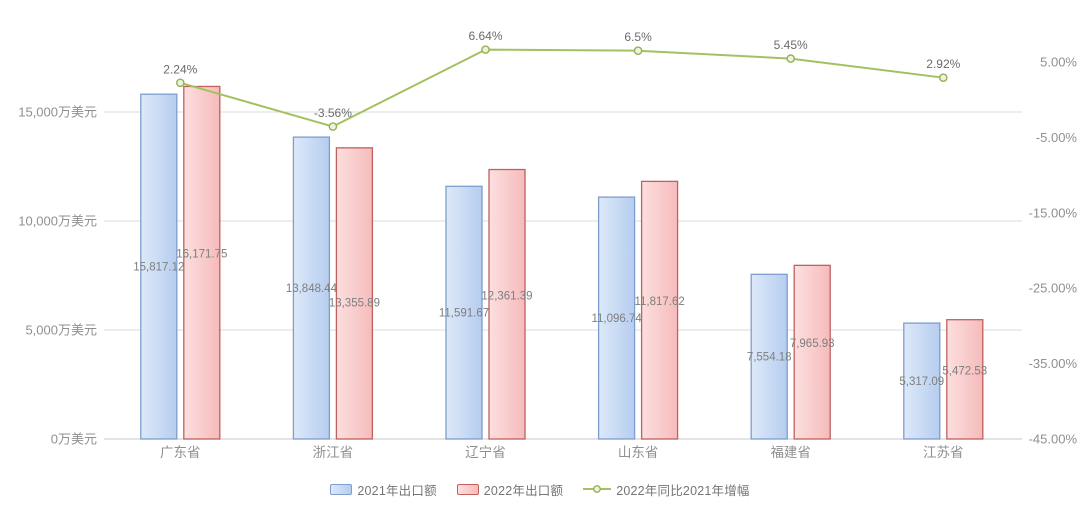 This screenshot has height=508, width=1080. Describe the element at coordinates (485, 36) in the screenshot. I see `growth-value-label: 6.64%` at that location.